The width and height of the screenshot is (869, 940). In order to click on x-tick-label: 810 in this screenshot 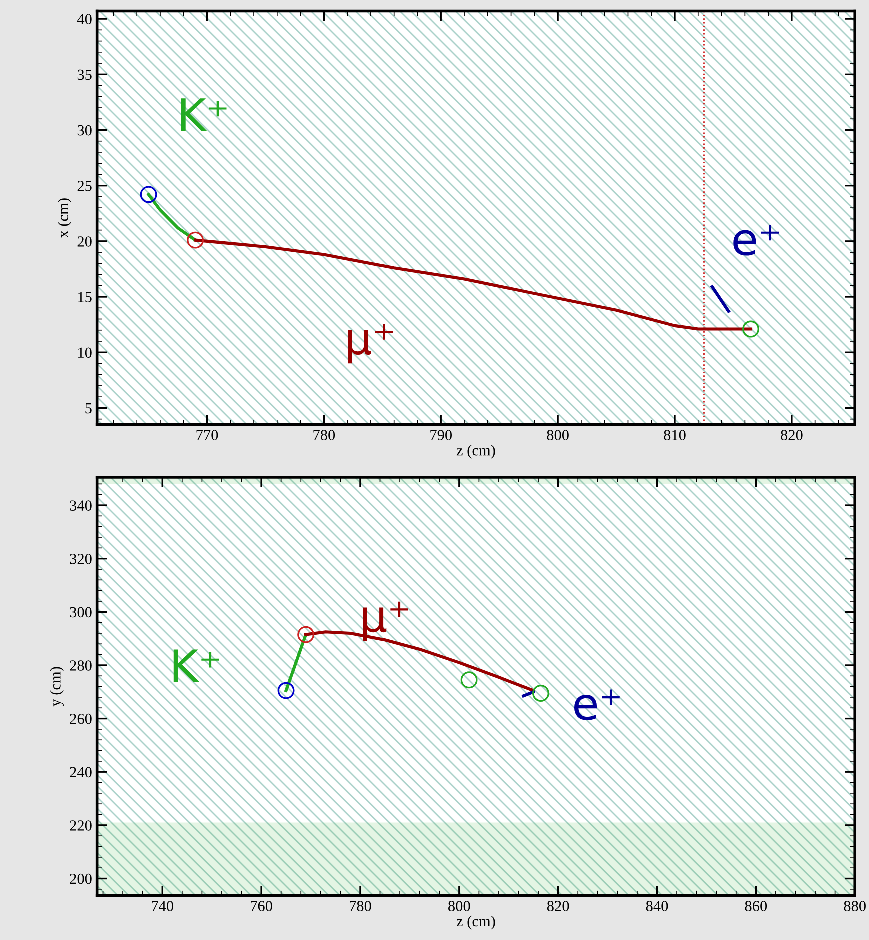, I will do `click(675, 435)`.